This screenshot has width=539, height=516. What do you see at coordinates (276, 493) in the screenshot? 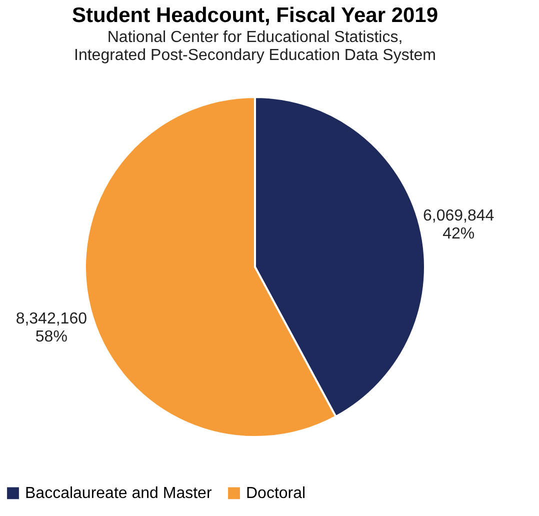
I see `legend-label: Doctoral` at bounding box center [276, 493].